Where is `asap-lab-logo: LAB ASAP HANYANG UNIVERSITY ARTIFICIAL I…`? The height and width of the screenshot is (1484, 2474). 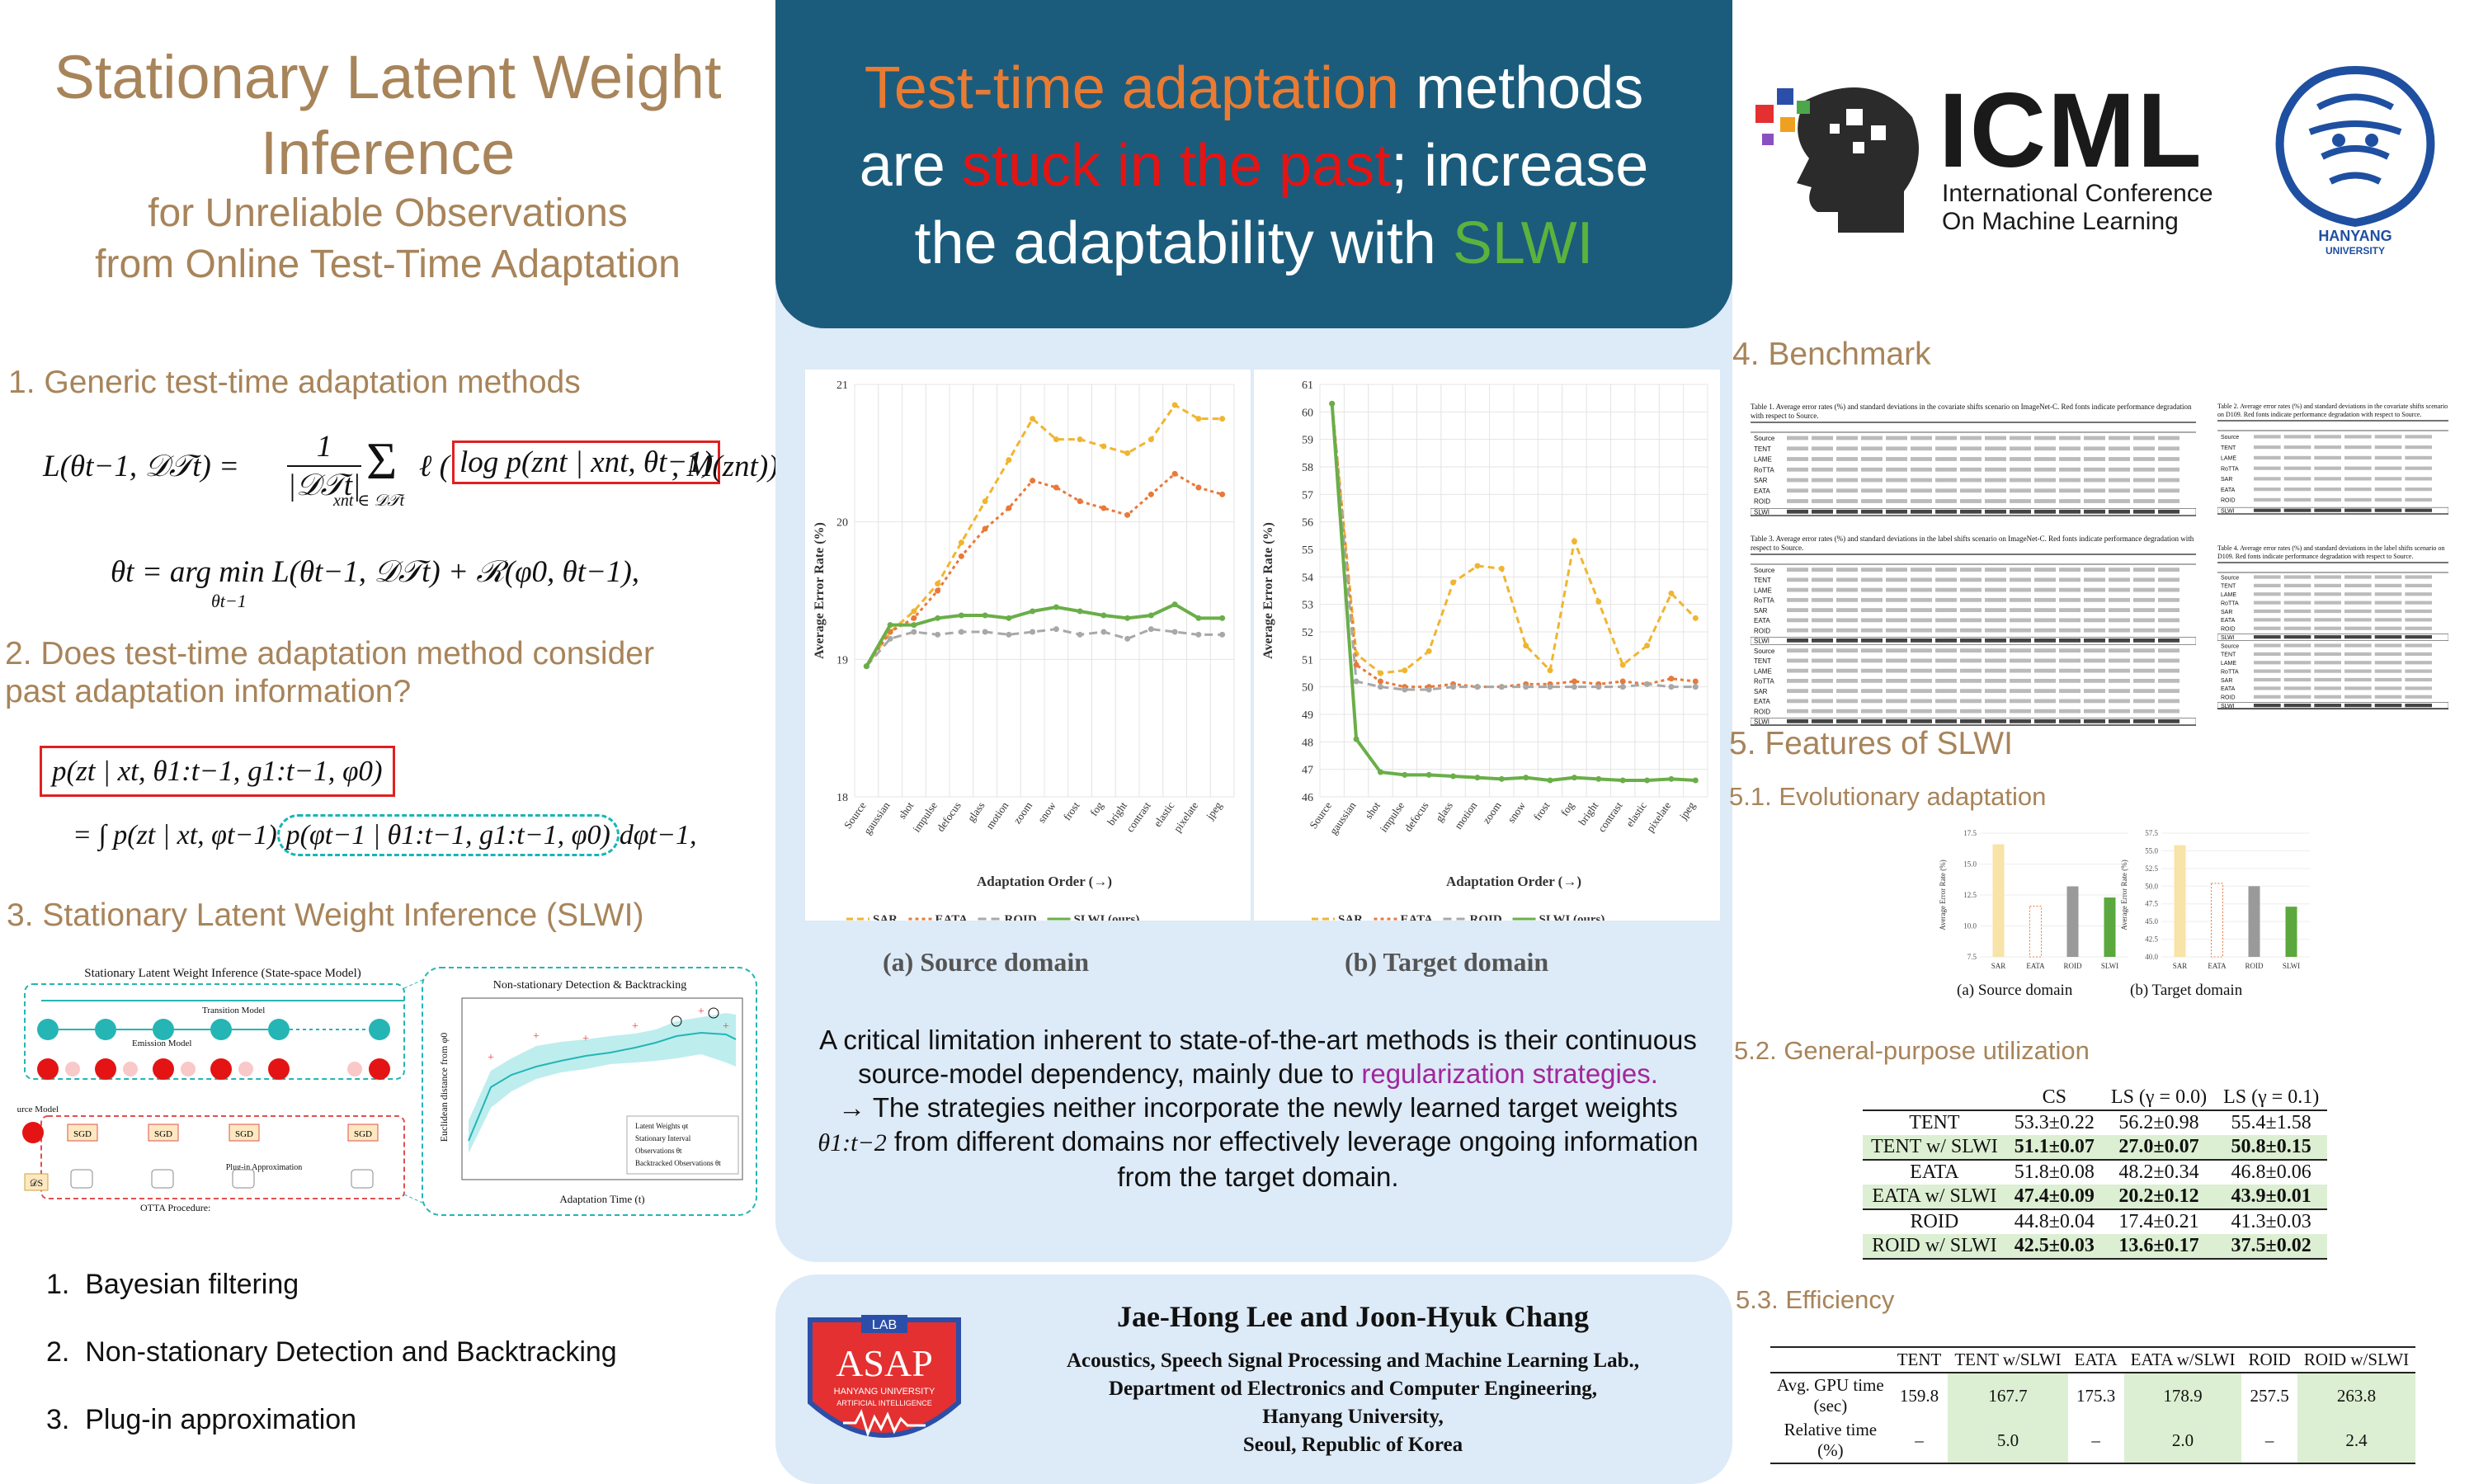 asap-lab-logo: LAB ASAP HANYANG UNIVERSITY ARTIFICIAL I… is located at coordinates (884, 1390).